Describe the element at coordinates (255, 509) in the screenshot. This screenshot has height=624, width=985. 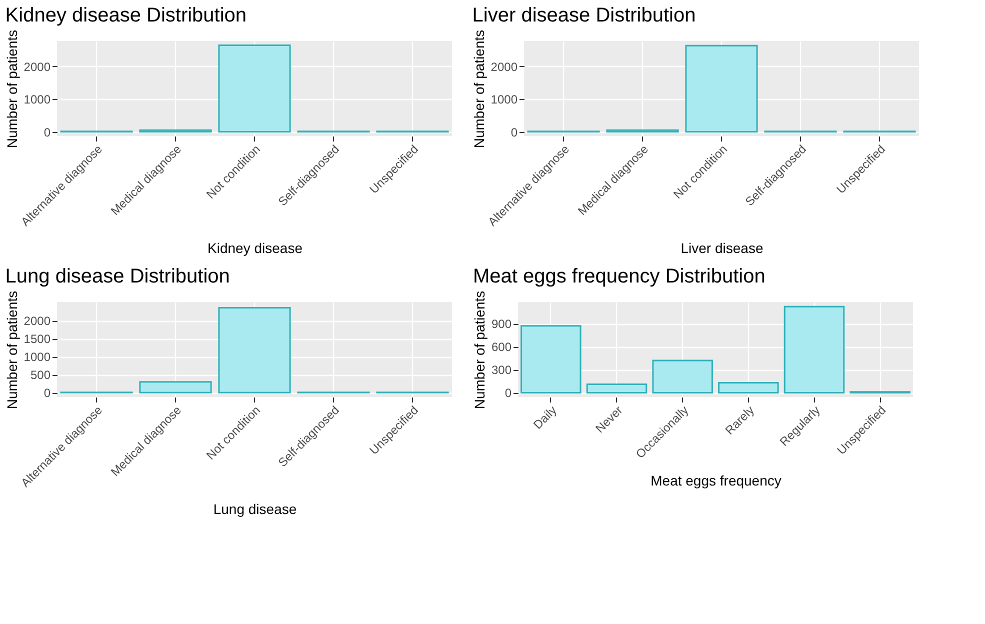
I see `x-axis-title: Lung disease` at that location.